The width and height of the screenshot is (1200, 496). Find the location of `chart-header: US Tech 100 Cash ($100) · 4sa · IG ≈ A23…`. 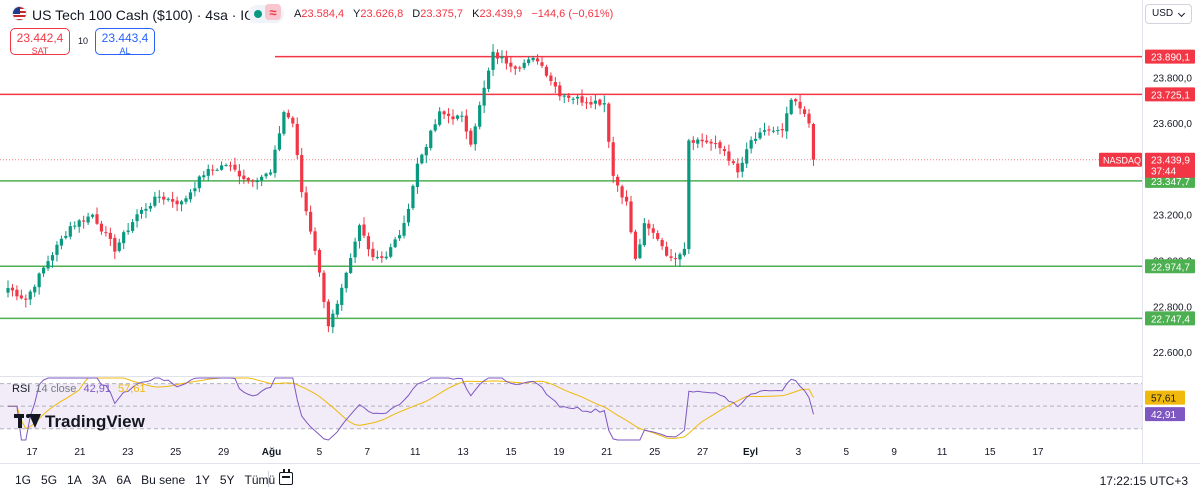

chart-header: US Tech 100 Cash ($100) · 4sa · IG ≈ A23… is located at coordinates (572, 14).